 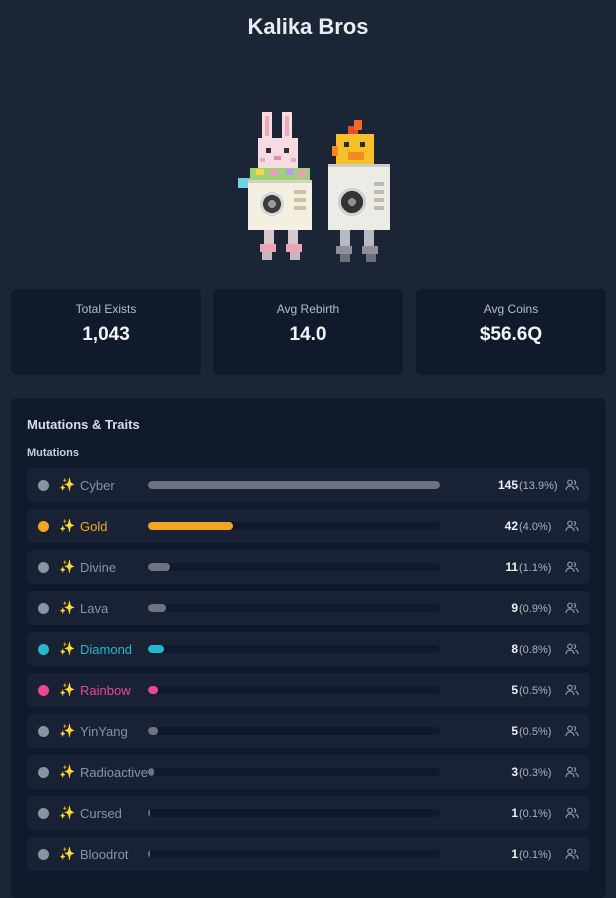 I want to click on mutation-name: Divine, so click(x=98, y=567).